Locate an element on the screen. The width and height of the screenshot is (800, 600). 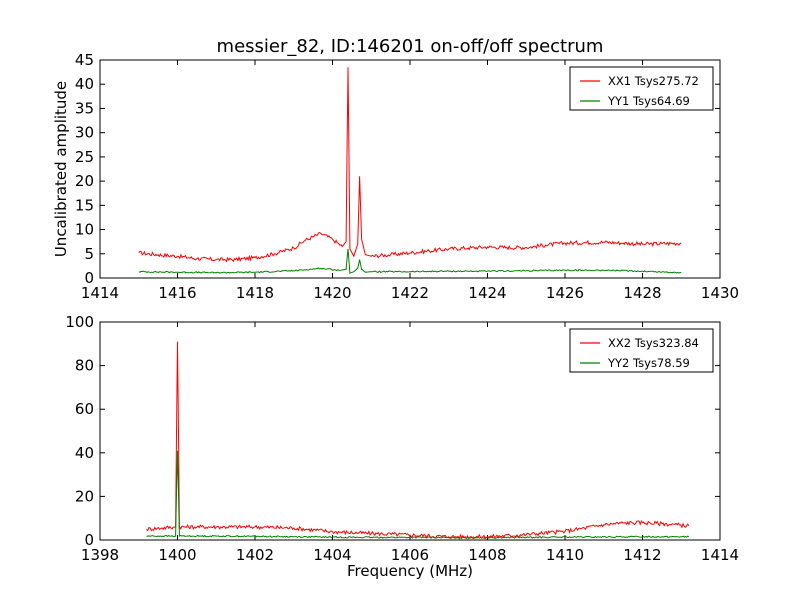
x-tick-label: 1408 is located at coordinates (487, 555).